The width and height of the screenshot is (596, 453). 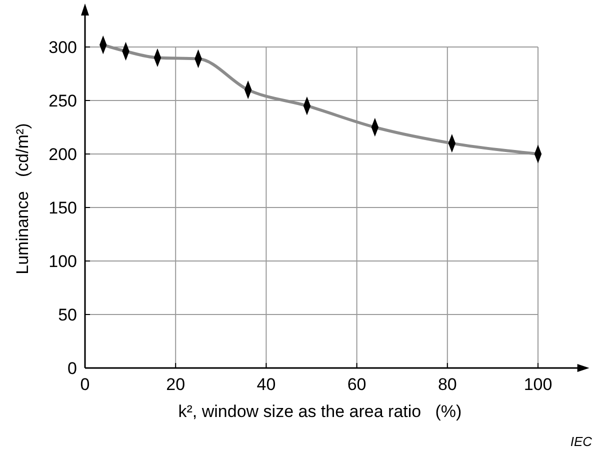 I want to click on y-tick-label: 250, so click(x=62, y=101).